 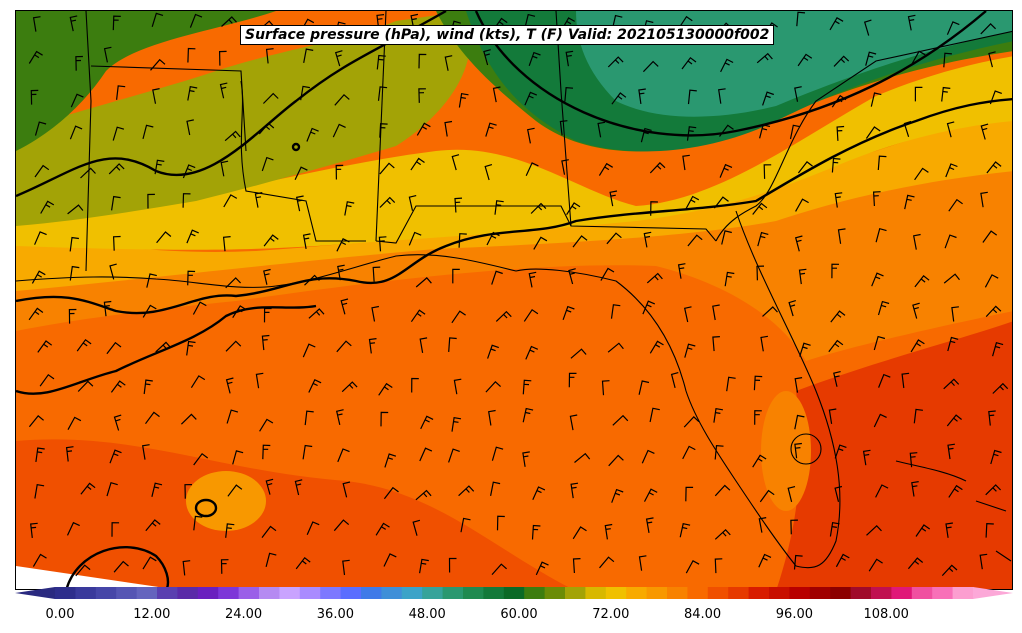 What do you see at coordinates (60, 614) in the screenshot?
I see `colorbar-tick-label: 0.00` at bounding box center [60, 614].